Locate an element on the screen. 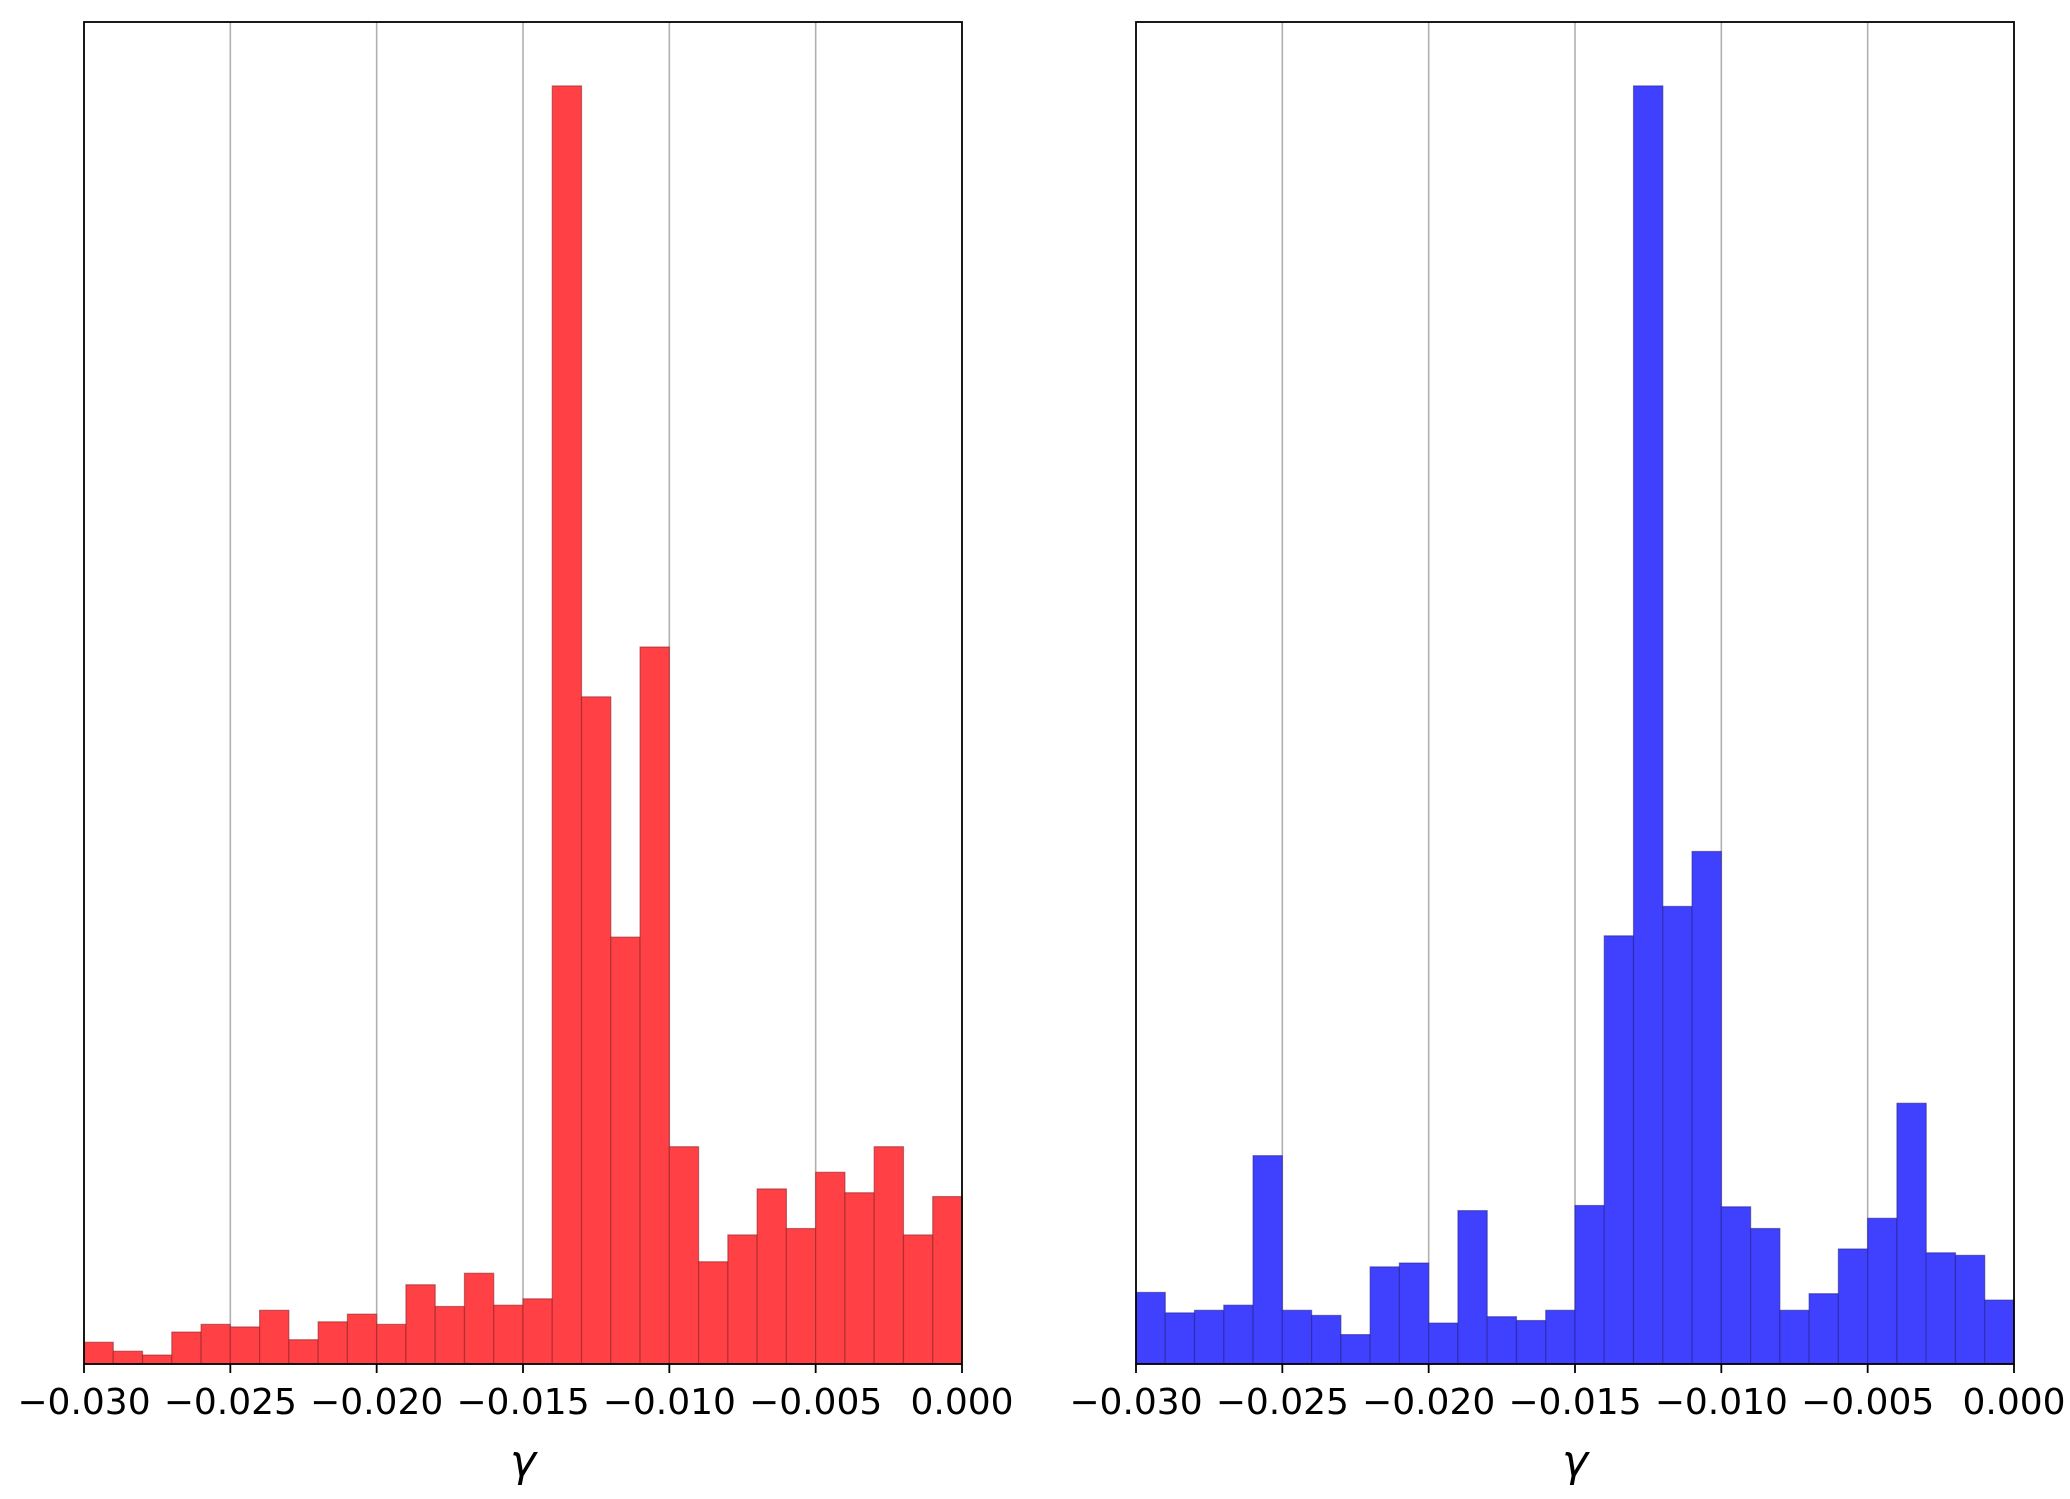  left-x-tick-label: −0.030 is located at coordinates (83, 1402).